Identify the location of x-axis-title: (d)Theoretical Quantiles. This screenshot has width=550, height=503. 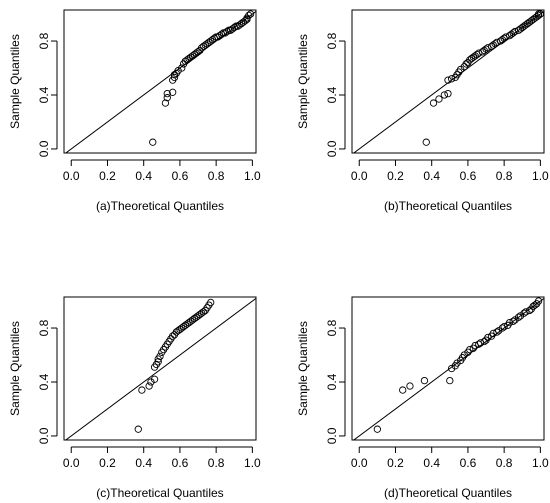
(448, 493).